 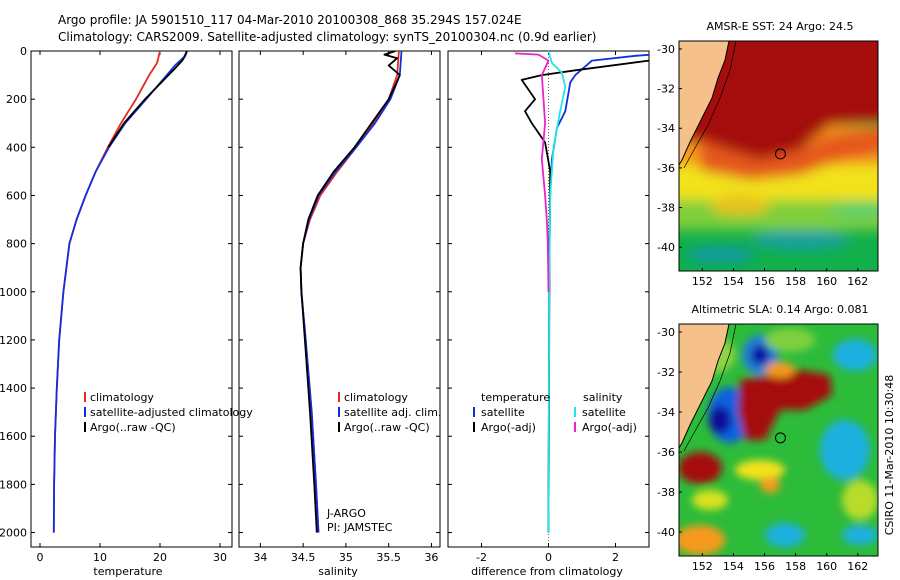 What do you see at coordinates (13, 484) in the screenshot?
I see `y-tick-label: 1800` at bounding box center [13, 484].